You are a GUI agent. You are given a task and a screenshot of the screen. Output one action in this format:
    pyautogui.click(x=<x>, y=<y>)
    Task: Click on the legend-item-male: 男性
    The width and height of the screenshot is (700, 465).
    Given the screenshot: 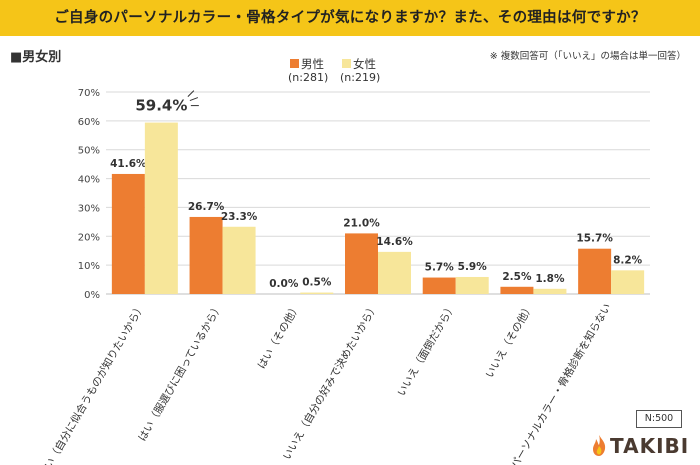 What is the action you would take?
    pyautogui.click(x=307, y=64)
    